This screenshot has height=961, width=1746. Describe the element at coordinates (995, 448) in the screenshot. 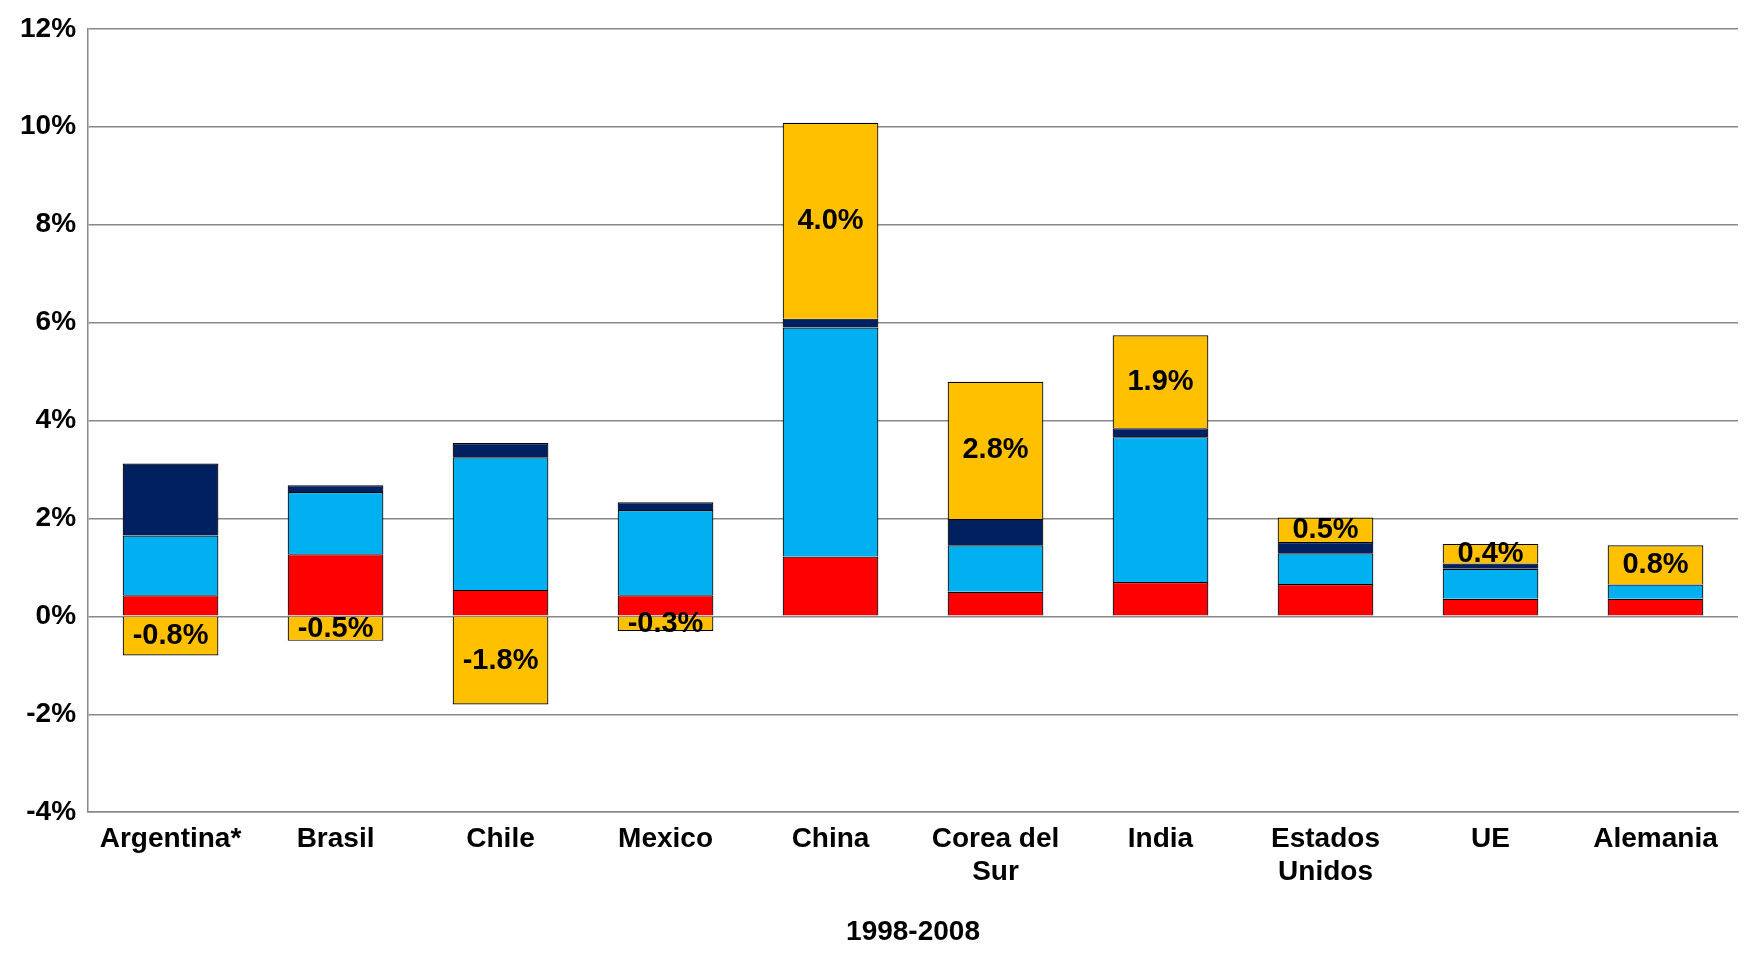

I see `data-label: 2.8%` at that location.